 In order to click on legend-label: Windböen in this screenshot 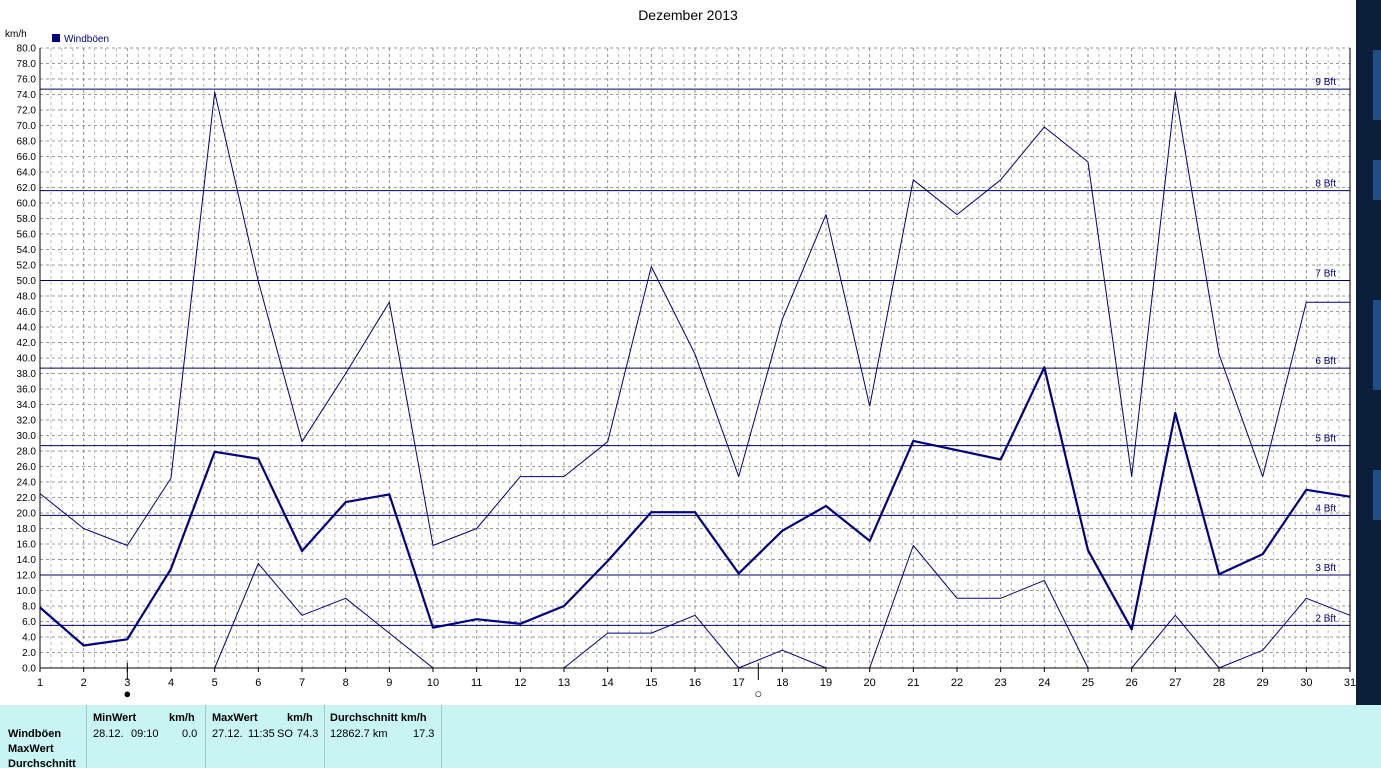, I will do `click(86, 39)`.